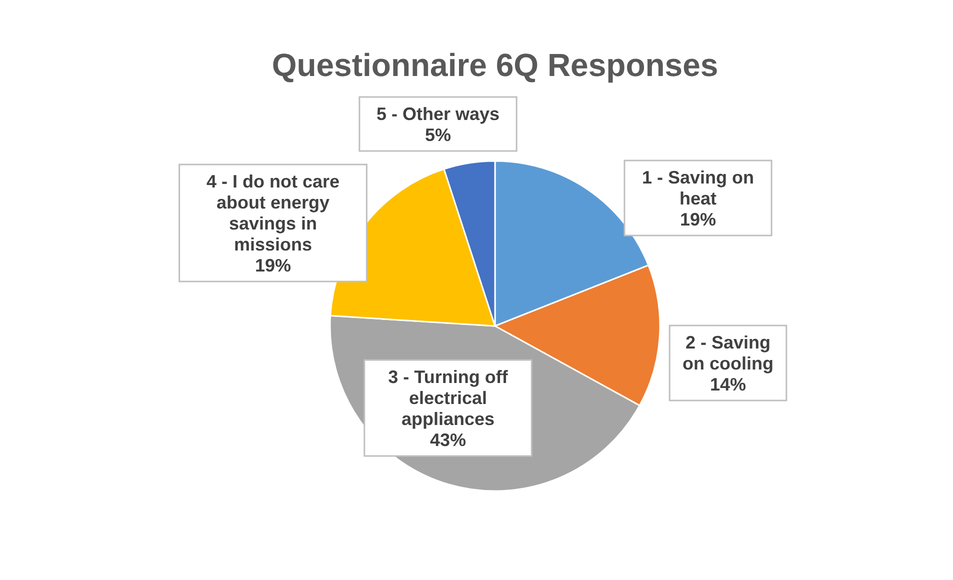 This screenshot has width=953, height=580. Describe the element at coordinates (448, 397) in the screenshot. I see `slice-label: 3 - Turning off electrical appliances` at that location.